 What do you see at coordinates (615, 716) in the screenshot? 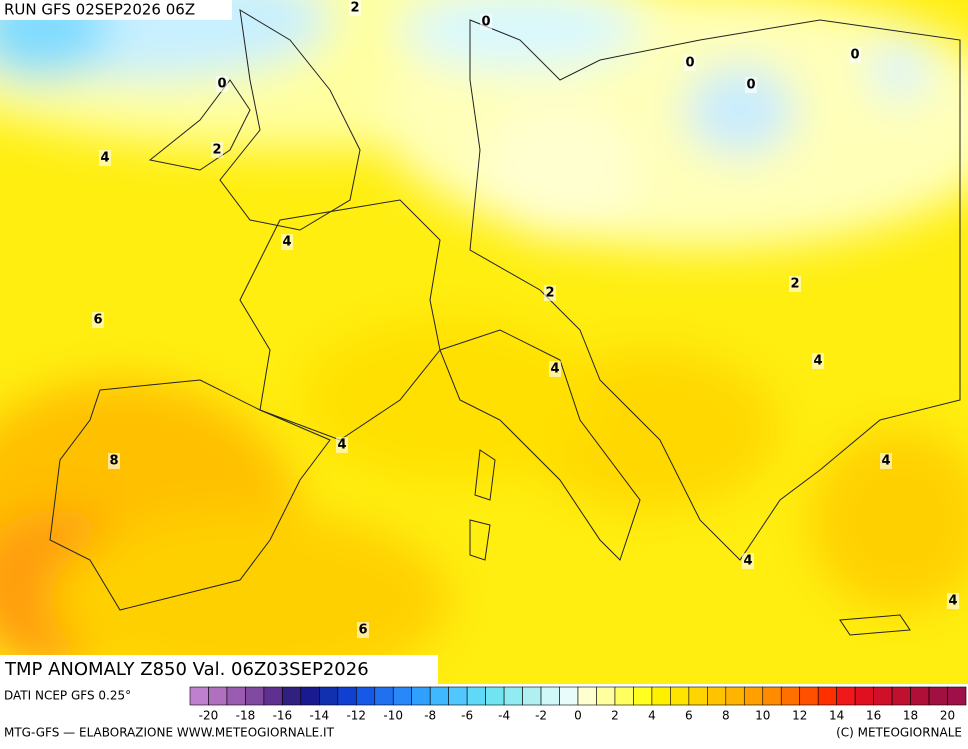
I see `scale-label: 2` at bounding box center [615, 716].